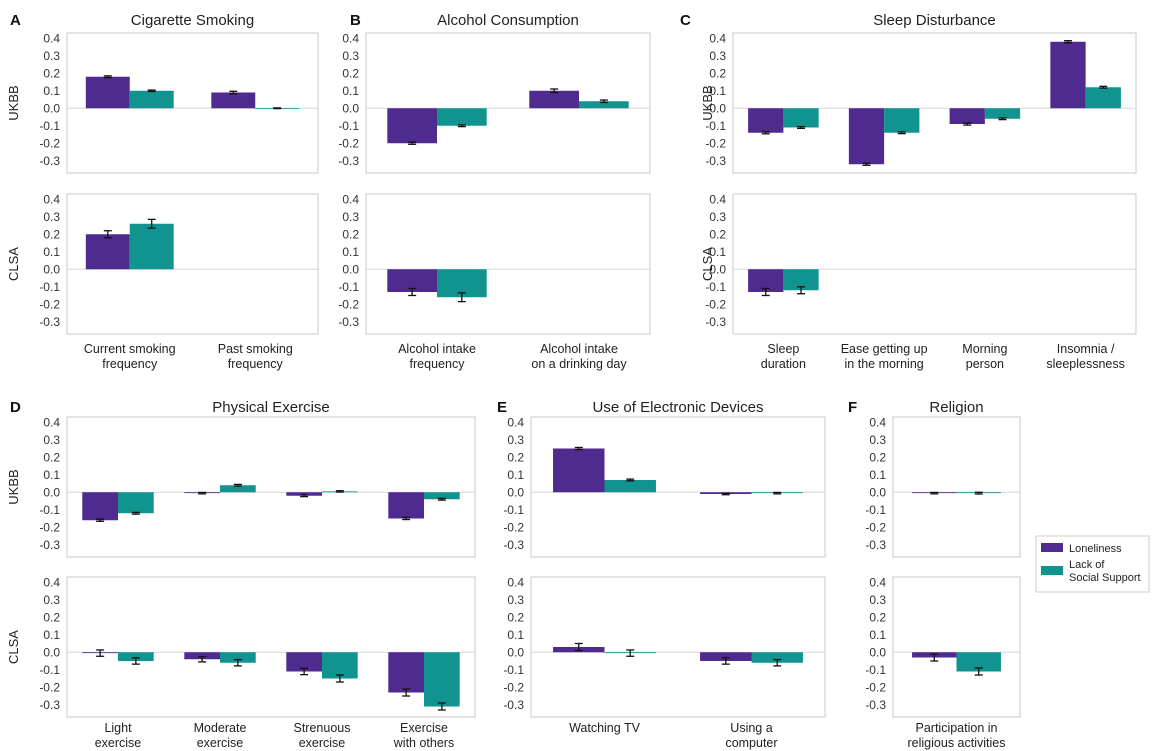 Image resolution: width=1153 pixels, height=751 pixels. Describe the element at coordinates (877, 475) in the screenshot. I see `panel-F-ukbb-ytick-label: 0.1` at that location.